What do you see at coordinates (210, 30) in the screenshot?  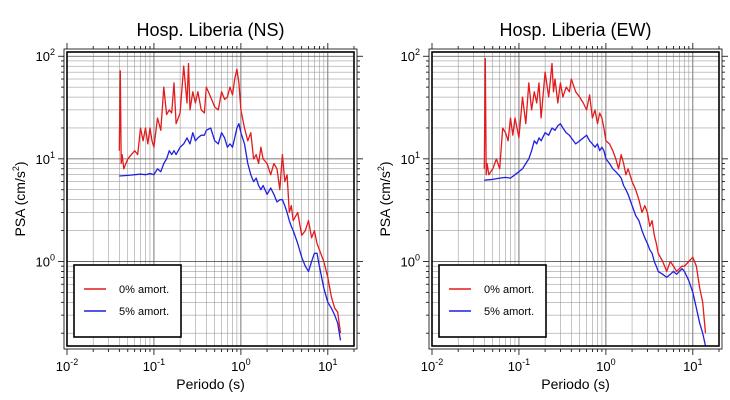 I see `chart-title: Hosp. Liberia (NS)` at bounding box center [210, 30].